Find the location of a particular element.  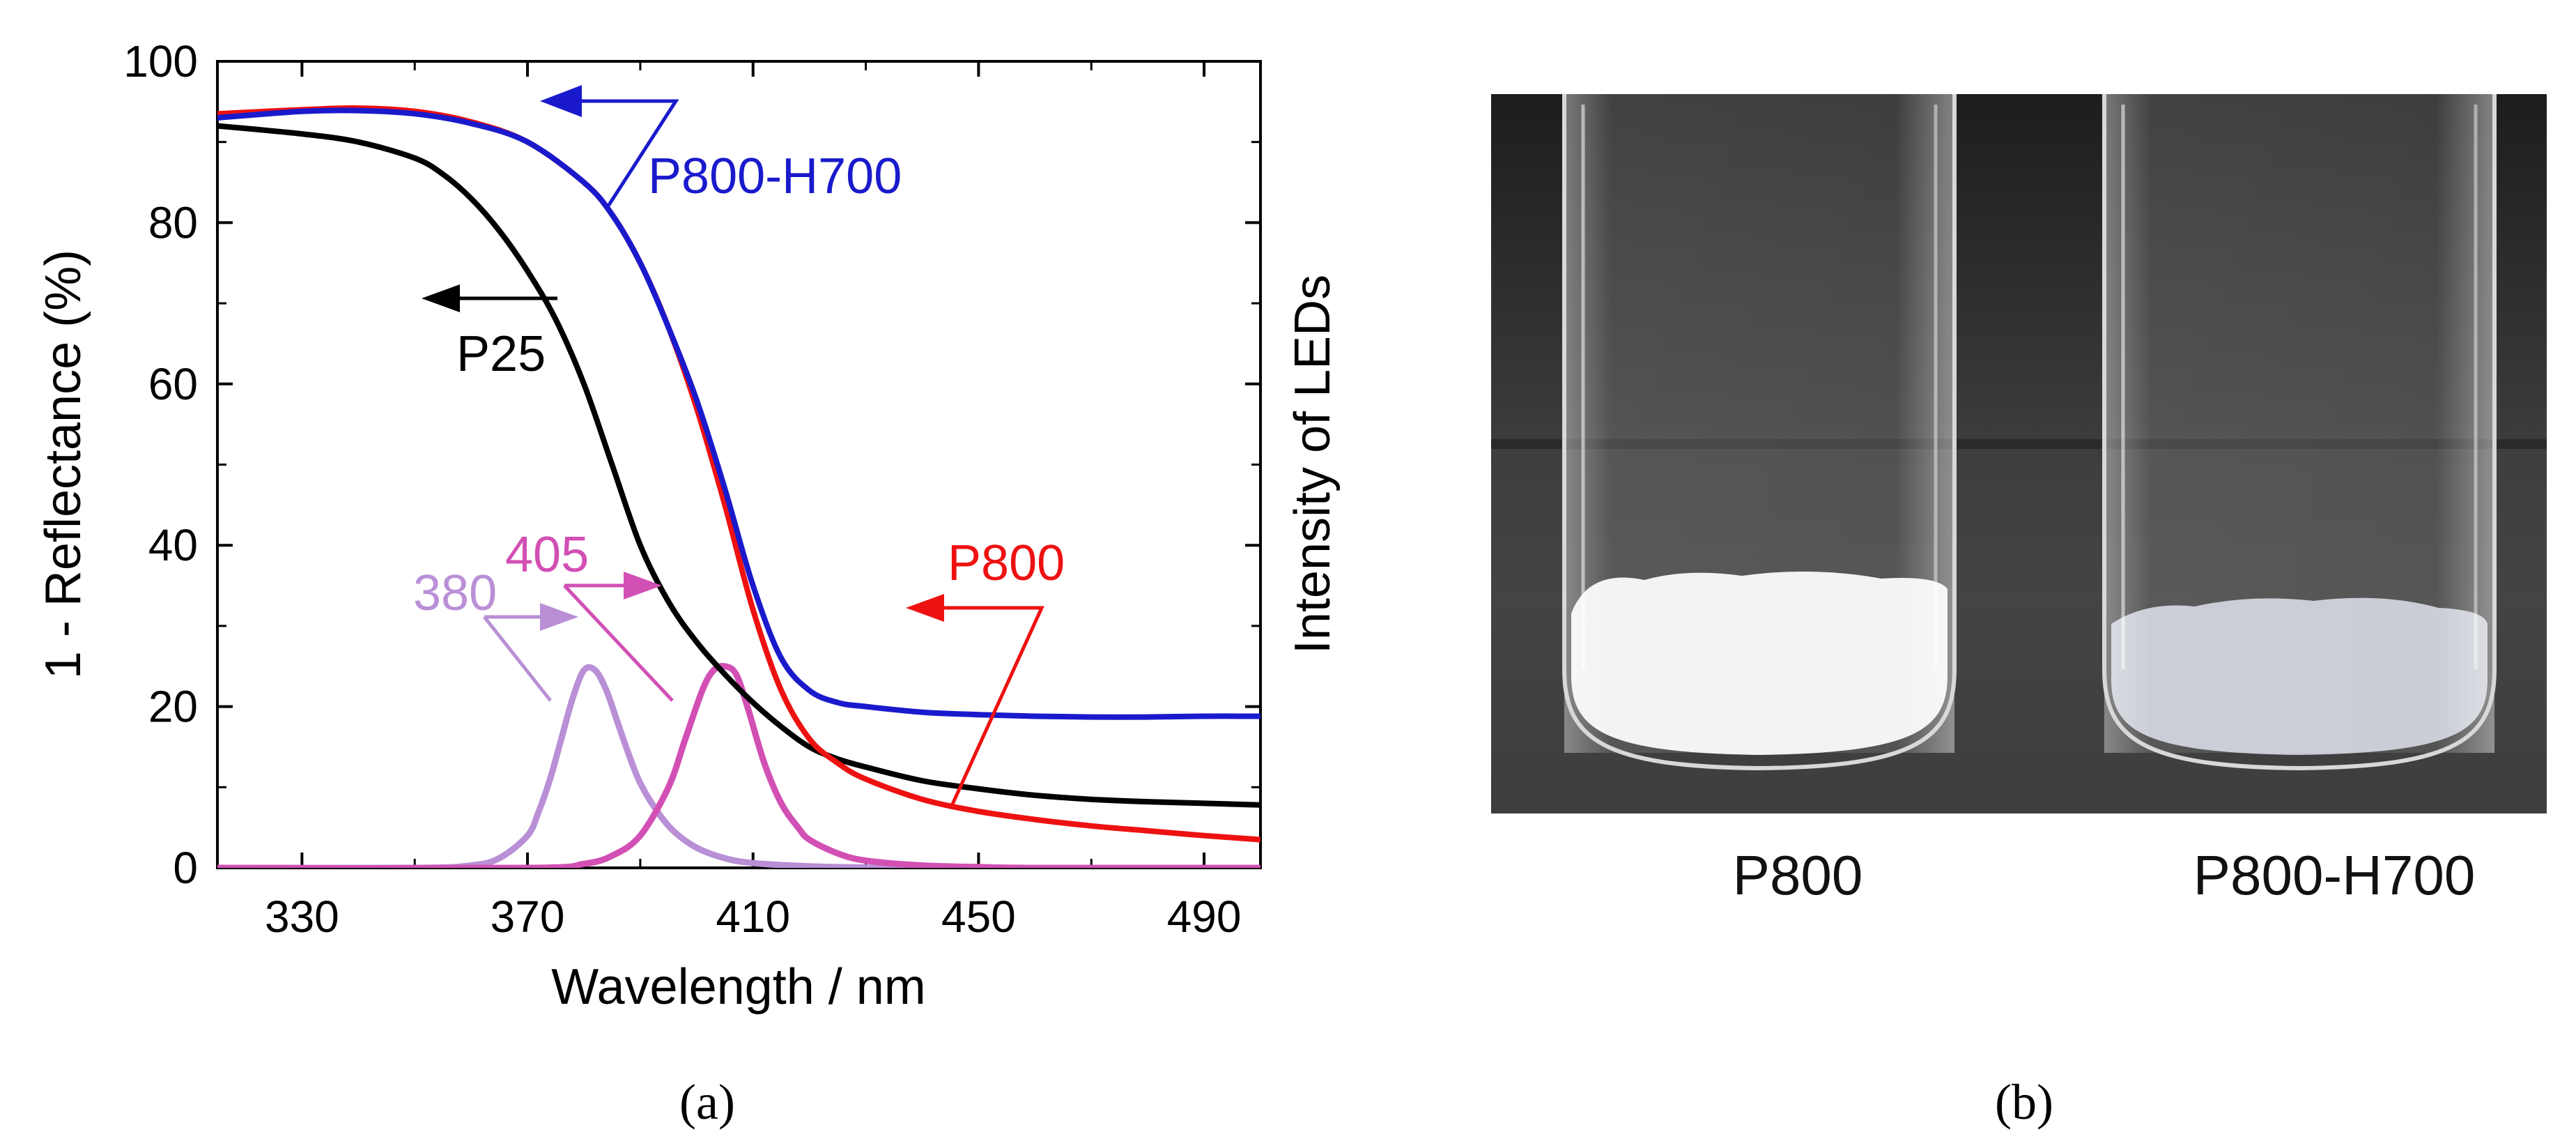

p800-arrowhead is located at coordinates (925, 608).